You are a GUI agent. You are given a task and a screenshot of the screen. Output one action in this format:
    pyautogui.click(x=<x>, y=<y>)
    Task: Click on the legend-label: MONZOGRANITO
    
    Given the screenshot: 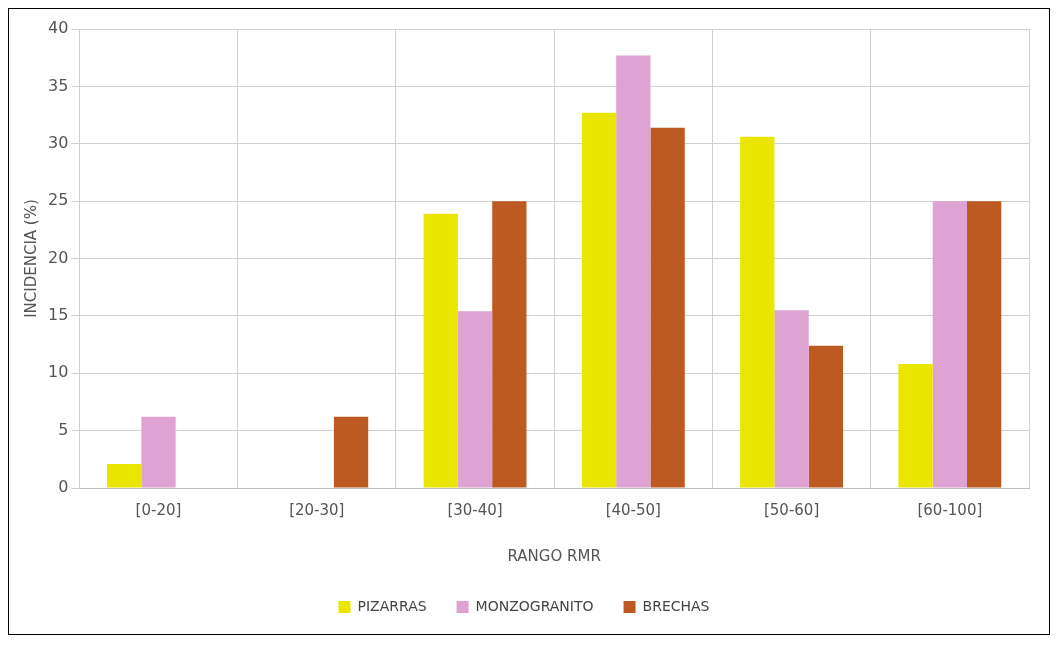 What is the action you would take?
    pyautogui.click(x=534, y=605)
    